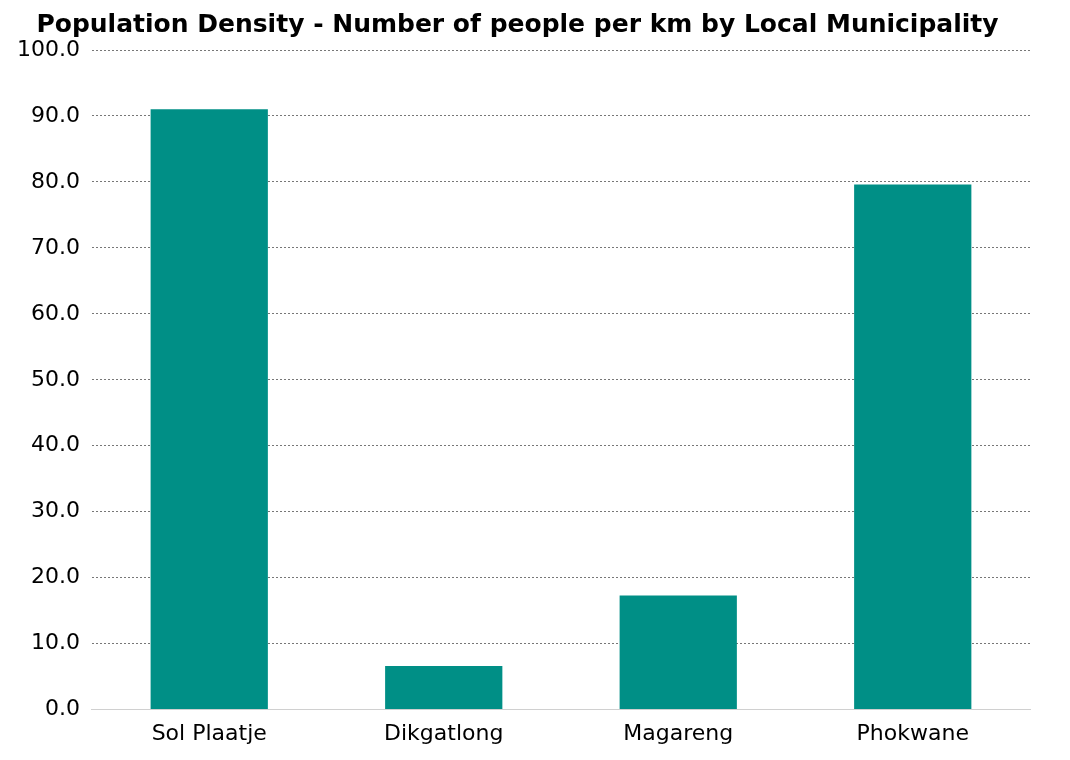 The image size is (1070, 760). What do you see at coordinates (55, 642) in the screenshot?
I see `y-tick-label: 10.0` at bounding box center [55, 642].